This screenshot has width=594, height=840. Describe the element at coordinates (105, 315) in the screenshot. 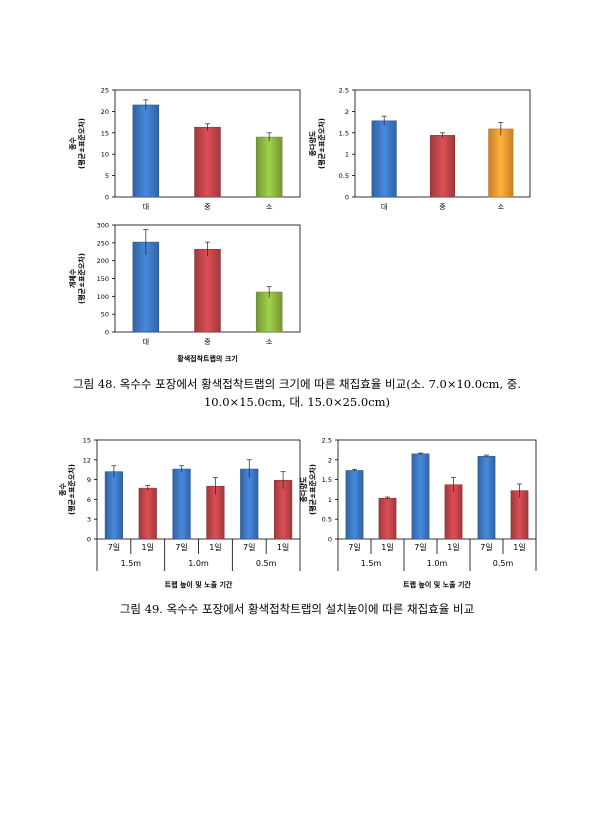

I see `y-tick-label: 50` at that location.